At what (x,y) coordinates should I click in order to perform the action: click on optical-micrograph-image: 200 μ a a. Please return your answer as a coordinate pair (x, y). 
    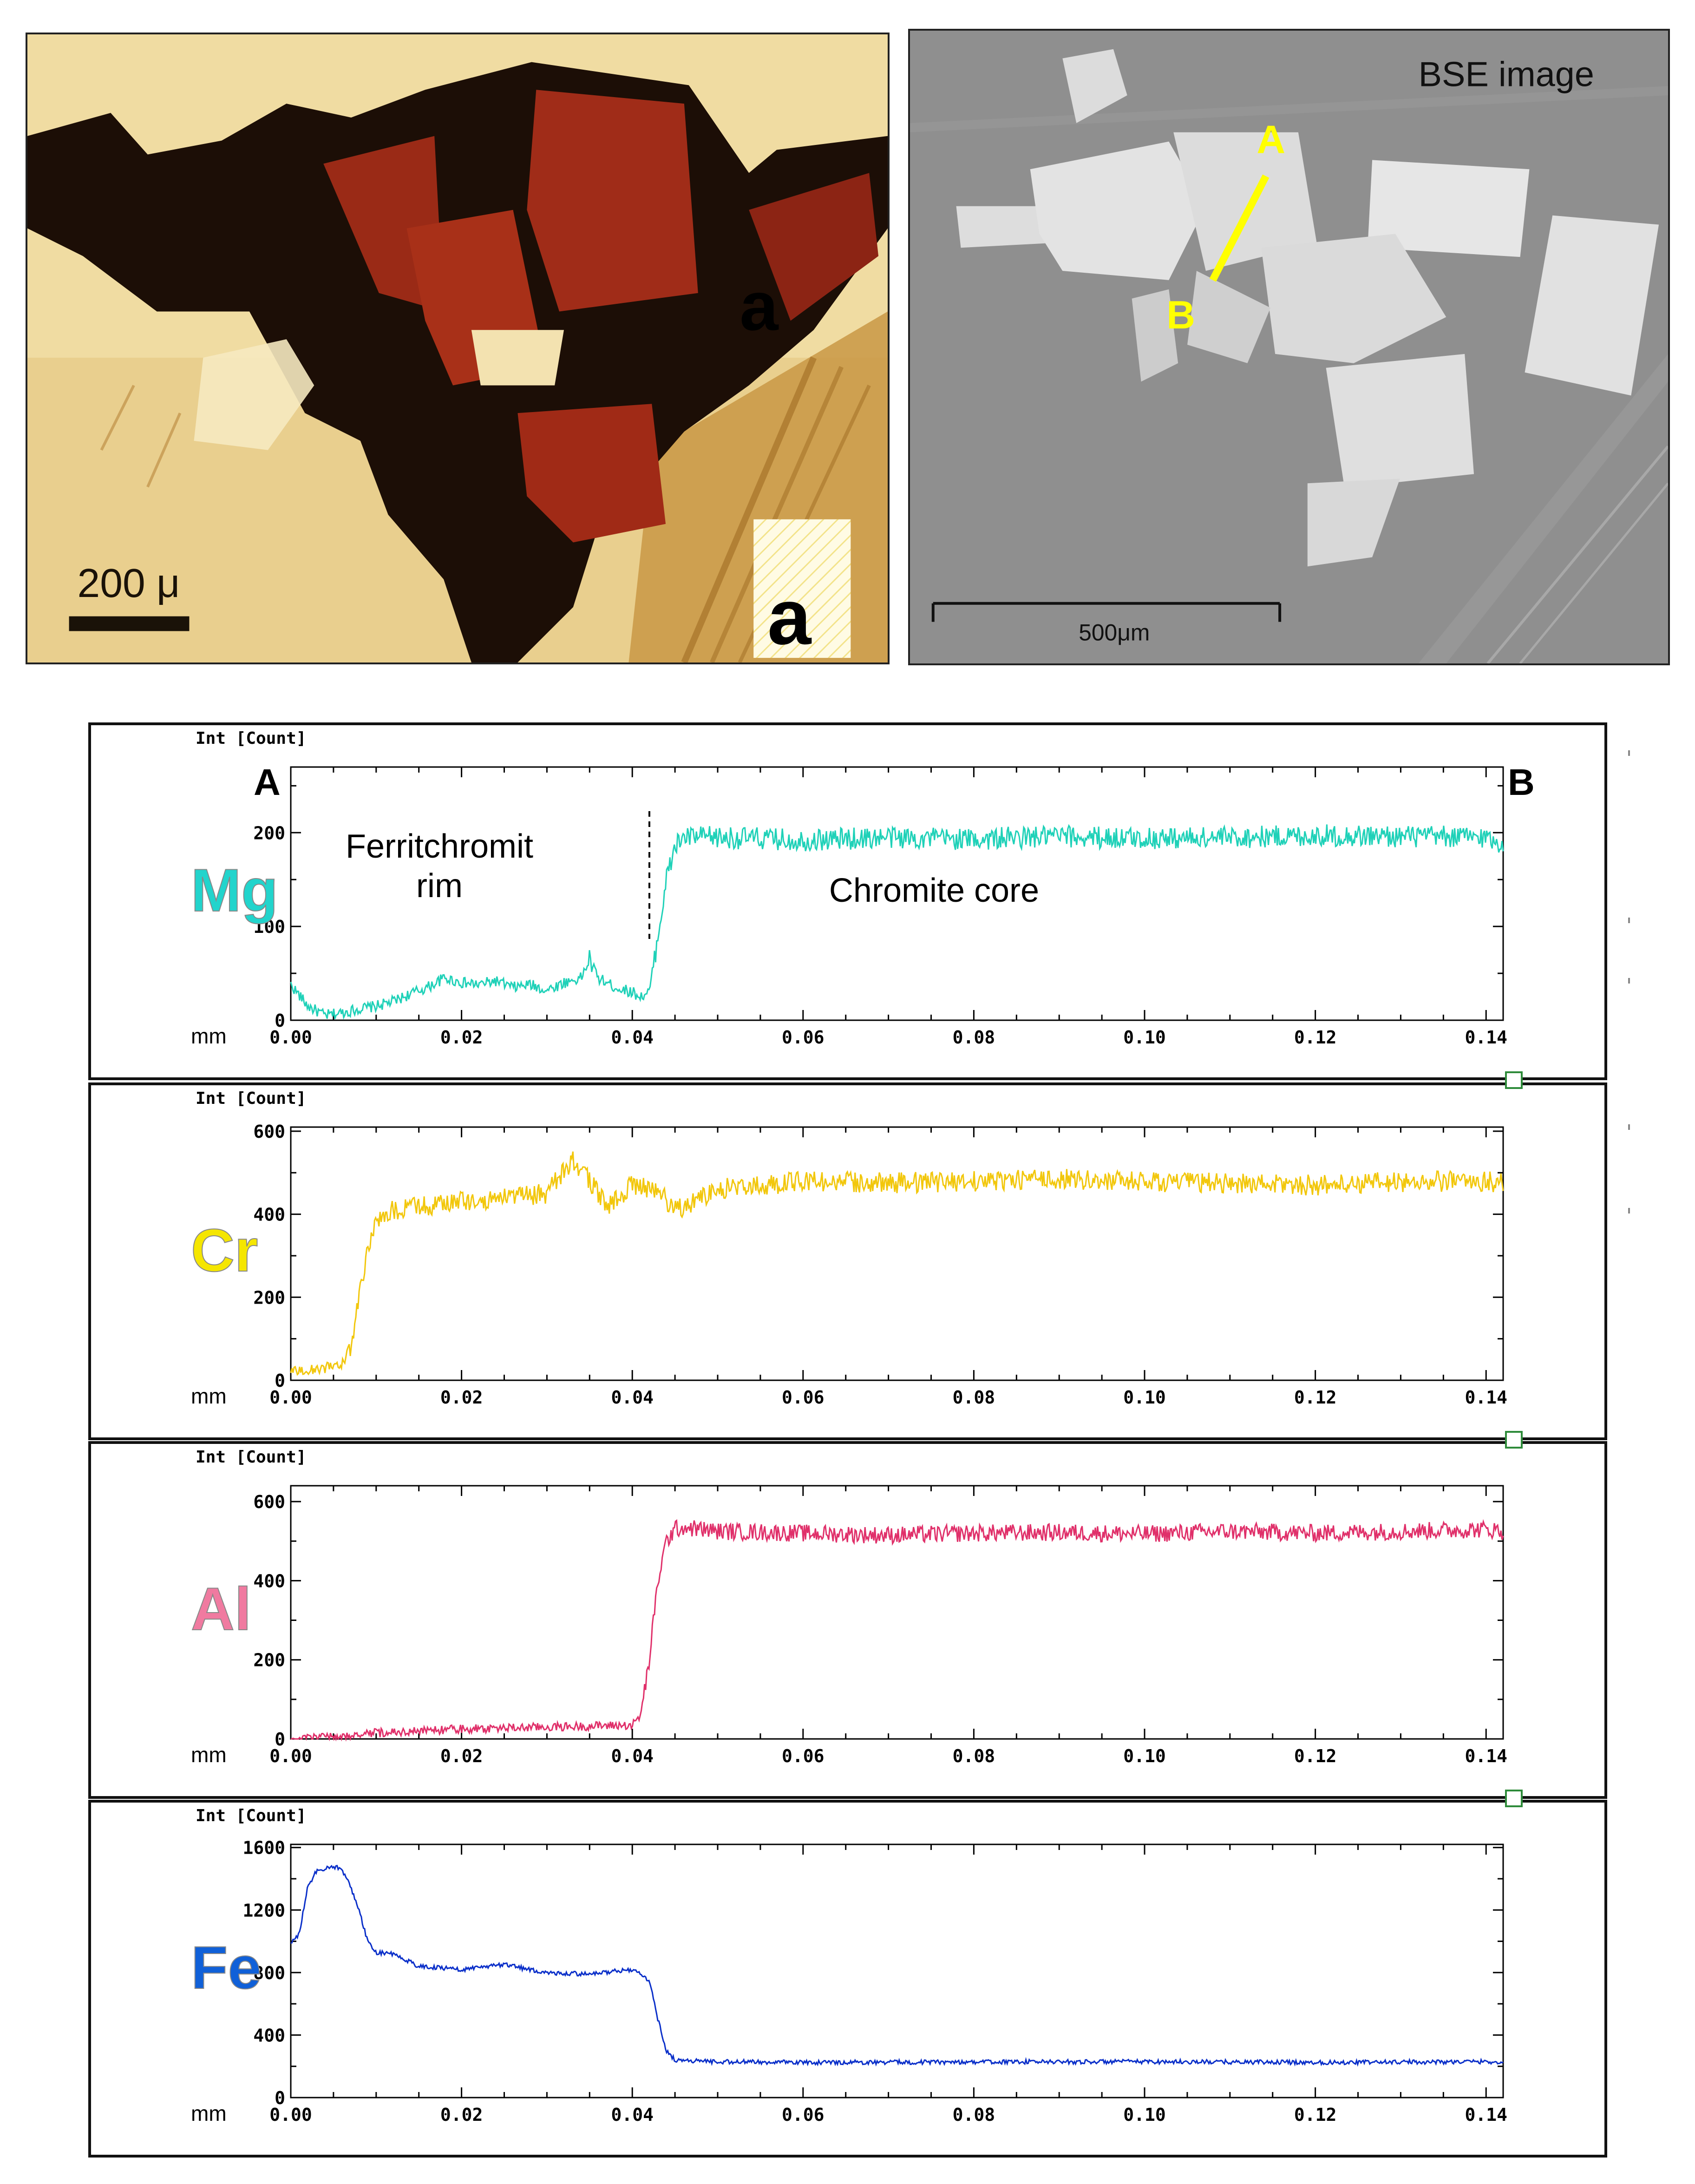
    Looking at the image, I should click on (457, 348).